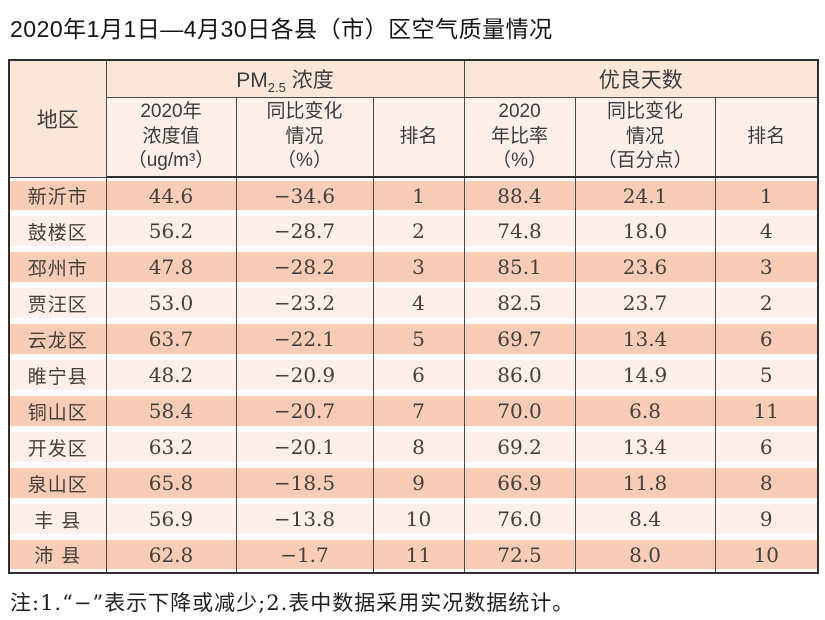 The height and width of the screenshot is (620, 825). Describe the element at coordinates (171, 447) in the screenshot. I see `value-cell: 63.2` at that location.